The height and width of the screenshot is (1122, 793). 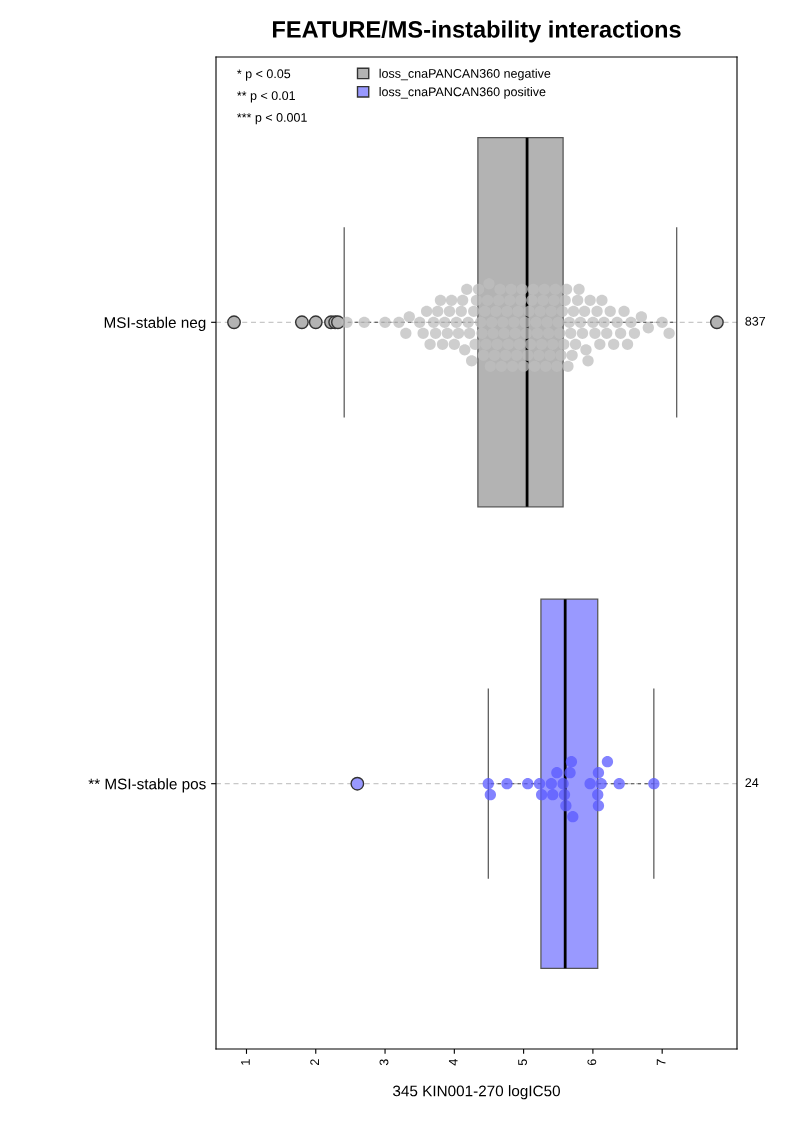 I want to click on x-tick-label: 7, so click(x=661, y=1062).